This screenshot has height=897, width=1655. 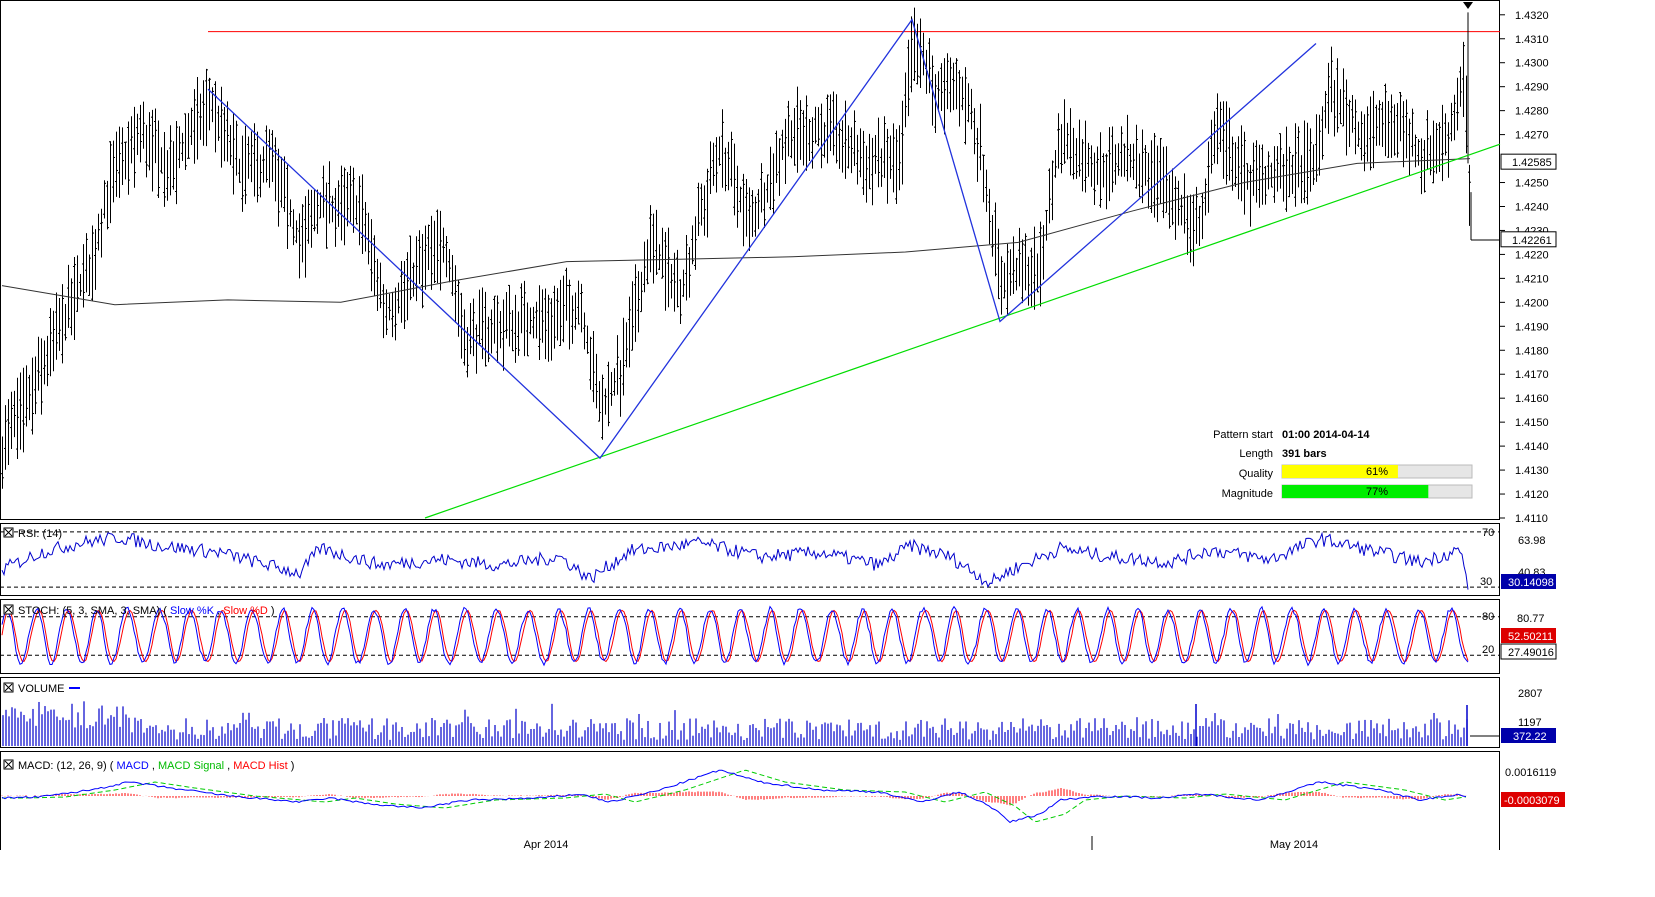 What do you see at coordinates (1486, 582) in the screenshot?
I see `rsi-axis-label: 30` at bounding box center [1486, 582].